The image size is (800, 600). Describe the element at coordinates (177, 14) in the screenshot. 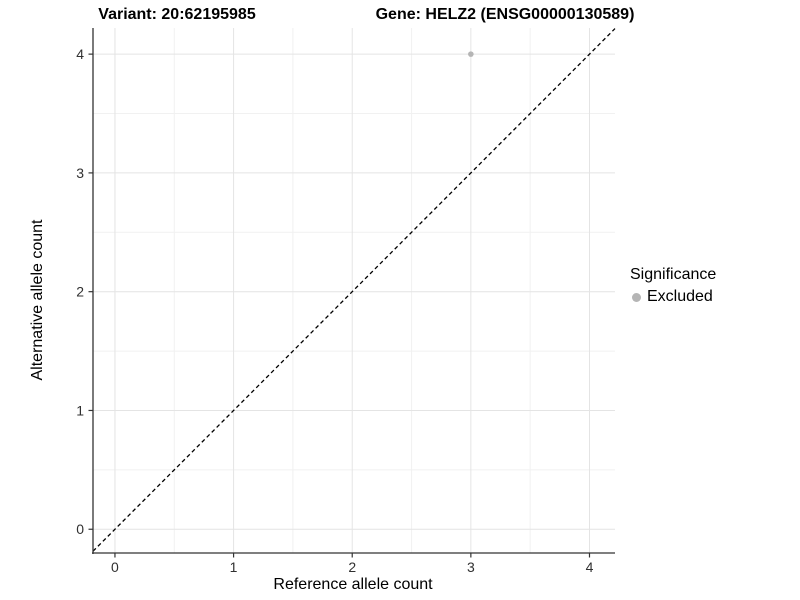

I see `variant-title: Variant: 20:62195985` at that location.